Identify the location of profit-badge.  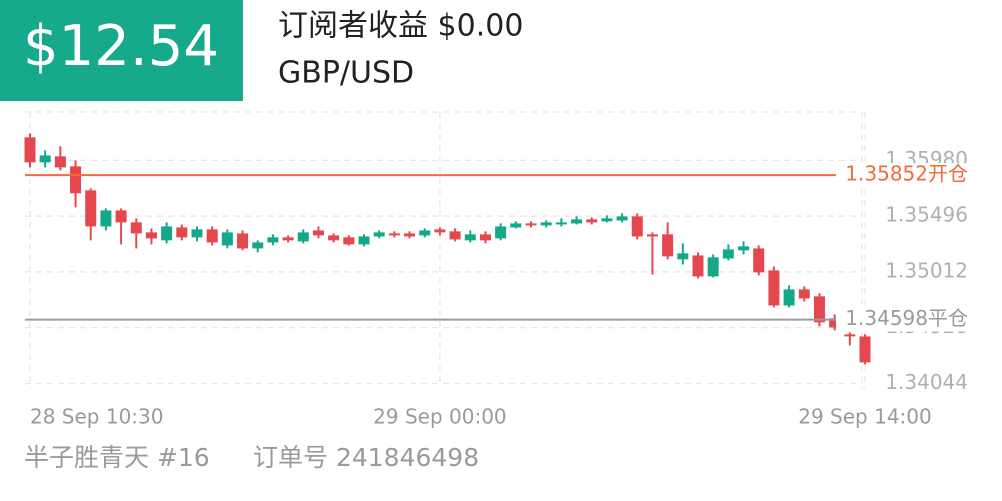
(121, 50).